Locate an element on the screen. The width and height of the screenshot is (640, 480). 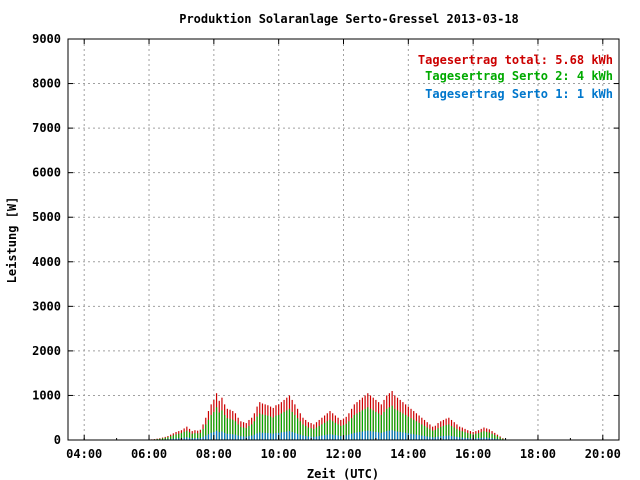
x-tick-label: 06:00 is located at coordinates (149, 454).